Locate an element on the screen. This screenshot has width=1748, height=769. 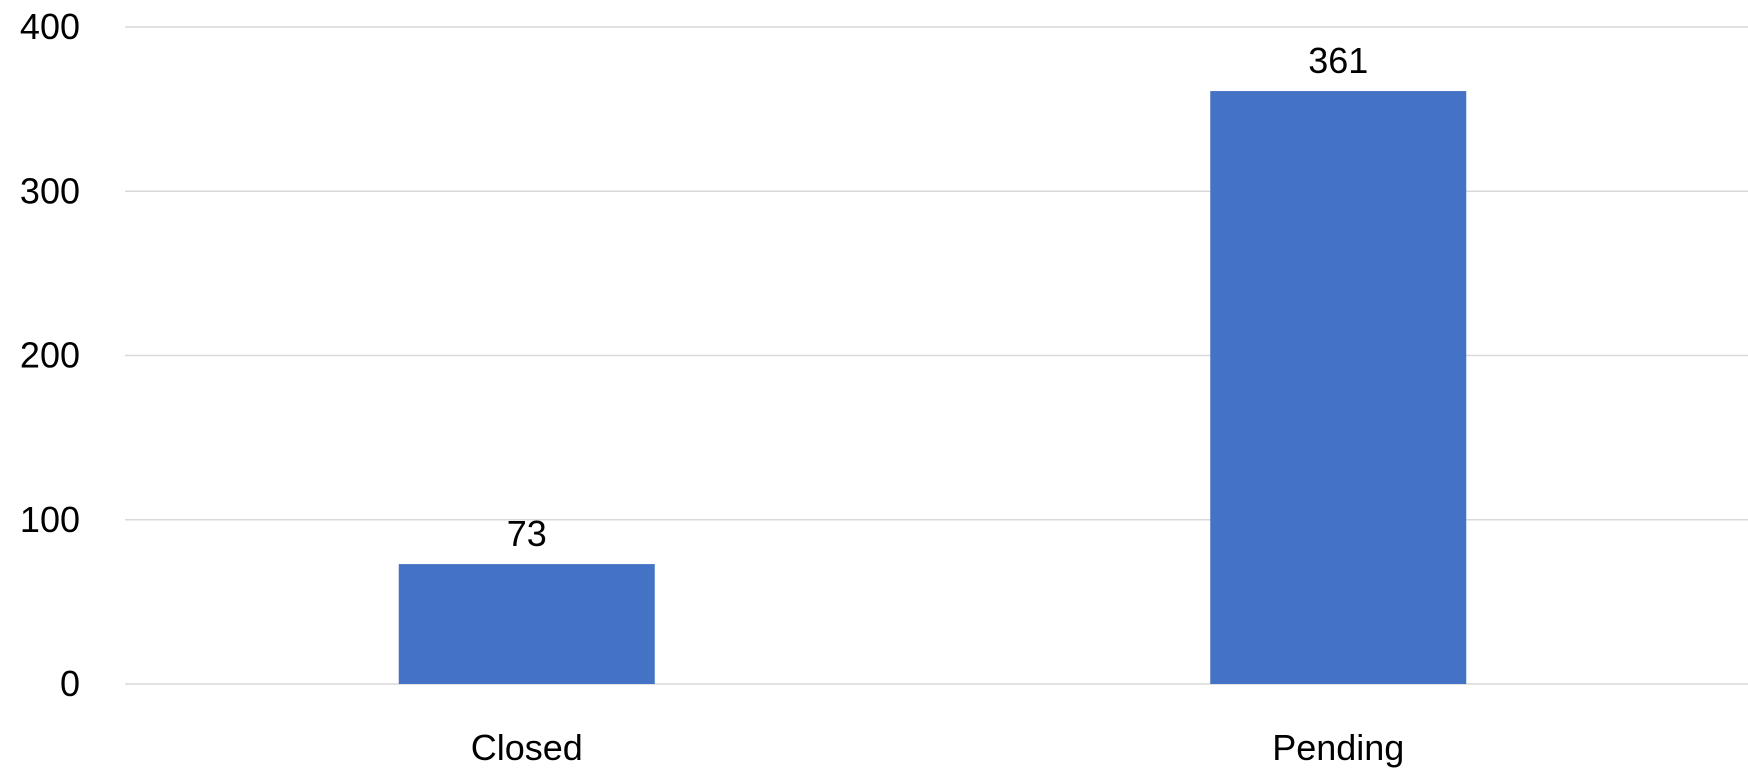
y-axis-tick-labels: 0 100 200 300 400 is located at coordinates (50, 355).